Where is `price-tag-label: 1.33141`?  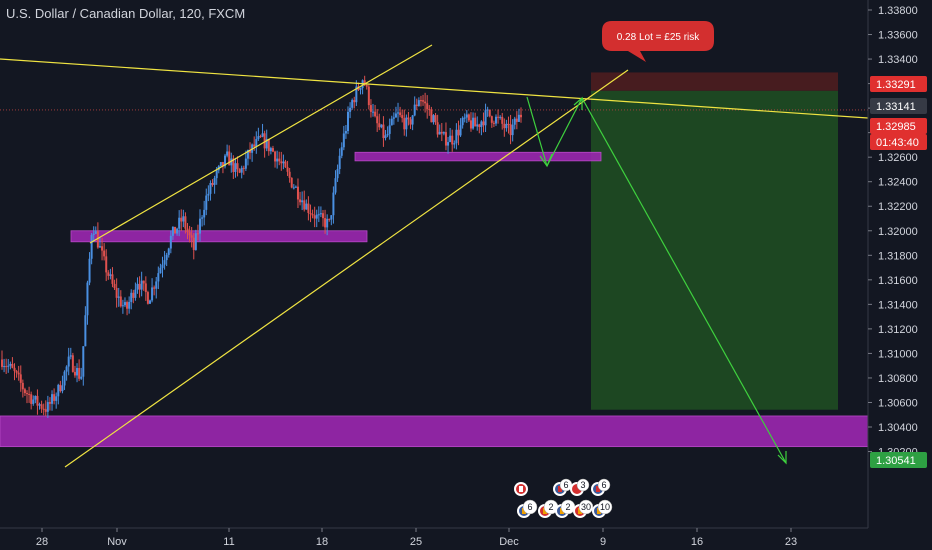 price-tag-label: 1.33141 is located at coordinates (896, 107).